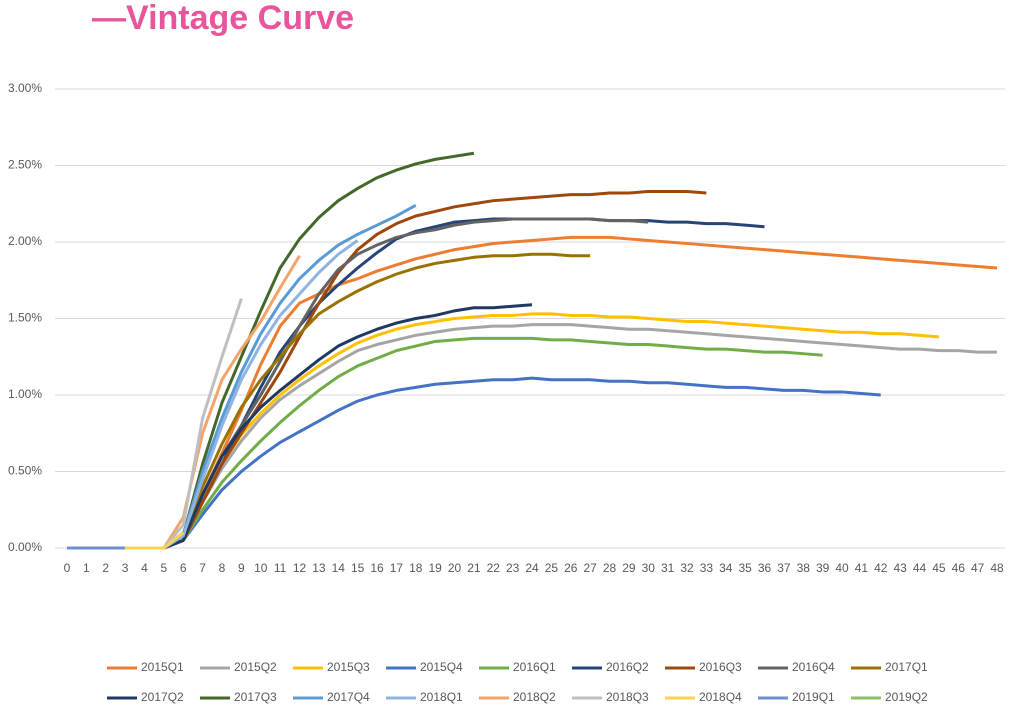 The height and width of the screenshot is (709, 1012). What do you see at coordinates (720, 667) in the screenshot?
I see `legend-label: 2016Q3` at bounding box center [720, 667].